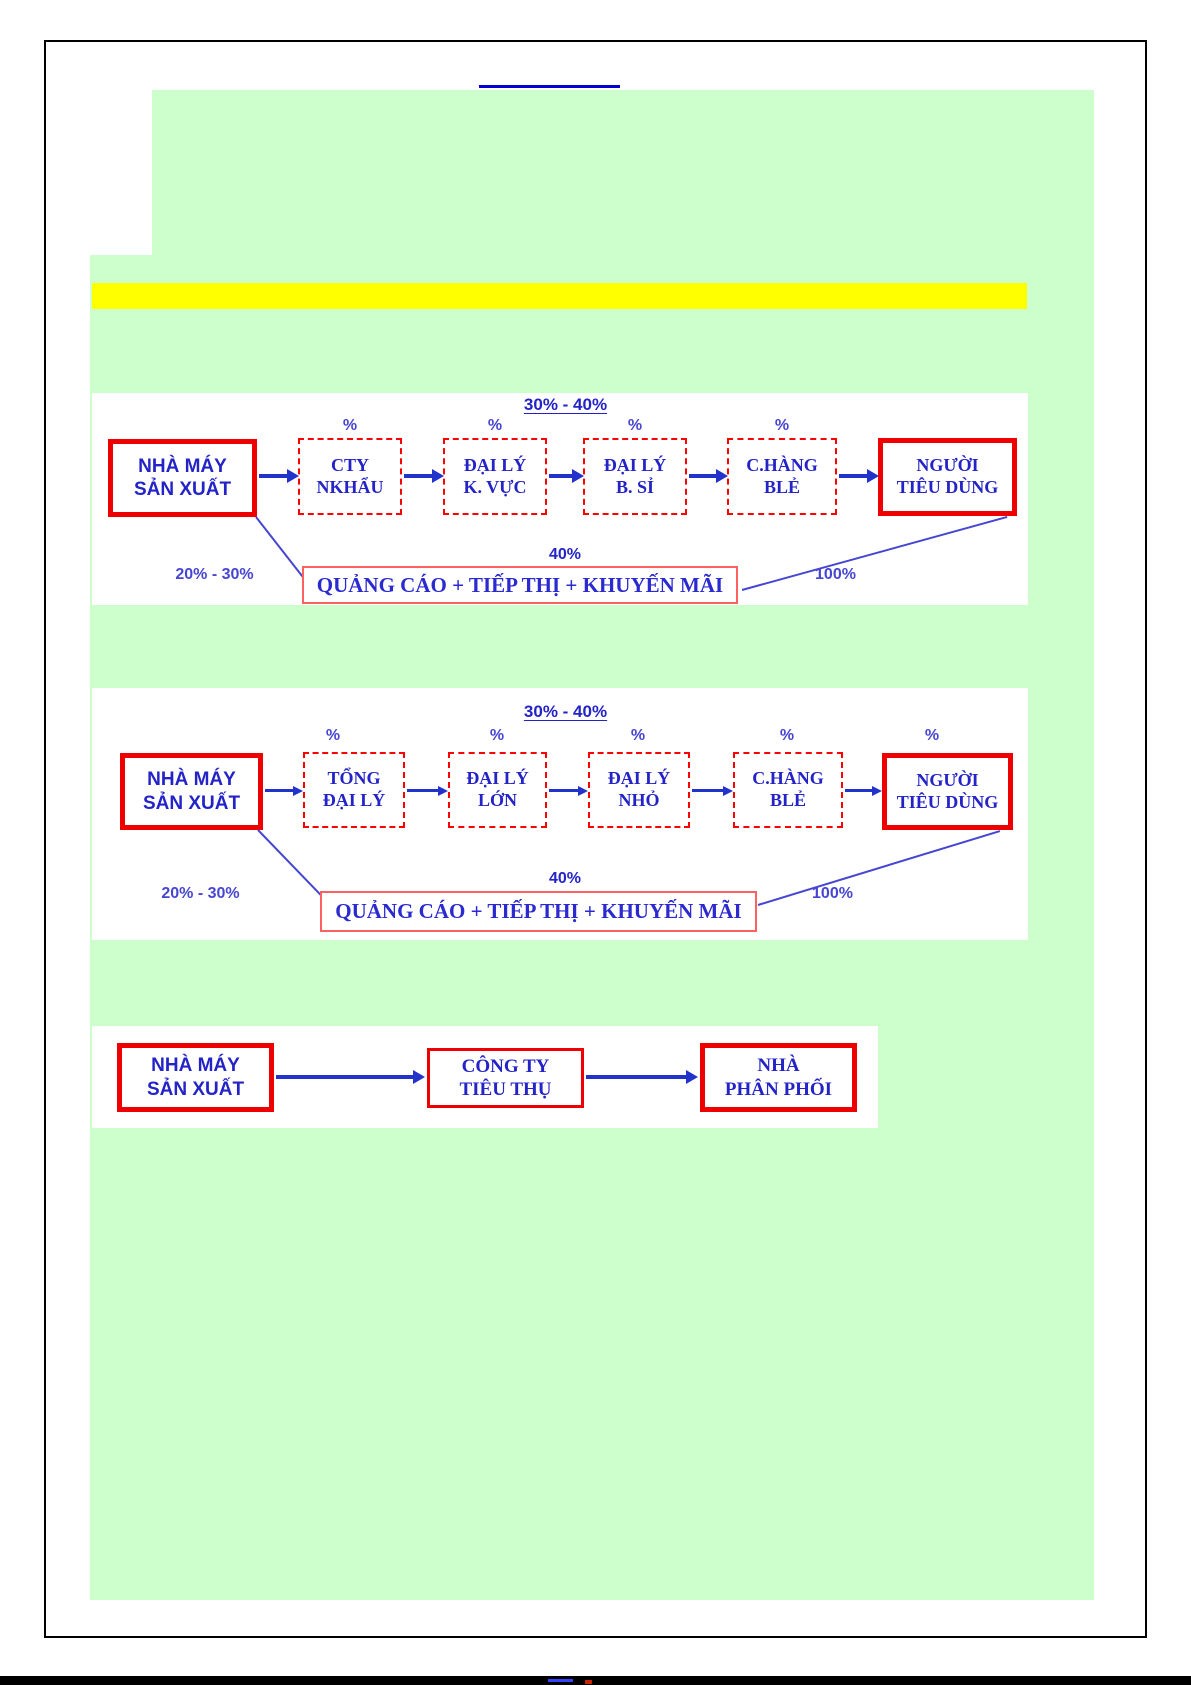 Image resolution: width=1191 pixels, height=1685 pixels. I want to click on diagram2-node-tong-dai-ly: TỔNG ĐẠI LÝ, so click(354, 790).